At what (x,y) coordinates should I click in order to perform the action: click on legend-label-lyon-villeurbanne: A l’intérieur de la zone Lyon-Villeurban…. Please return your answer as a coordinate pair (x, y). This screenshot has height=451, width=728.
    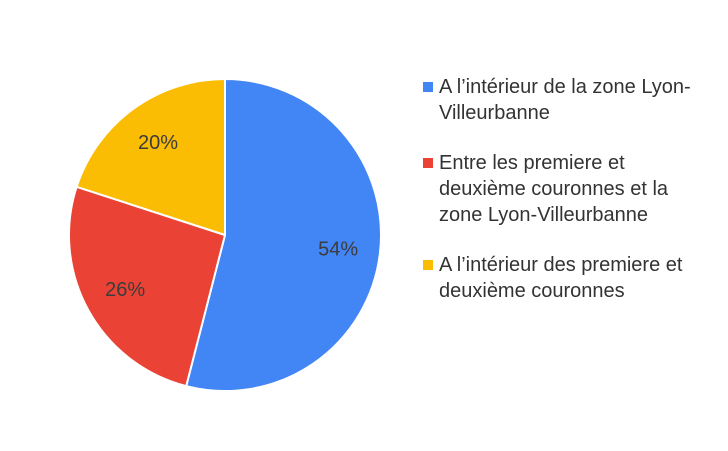
    Looking at the image, I should click on (565, 100).